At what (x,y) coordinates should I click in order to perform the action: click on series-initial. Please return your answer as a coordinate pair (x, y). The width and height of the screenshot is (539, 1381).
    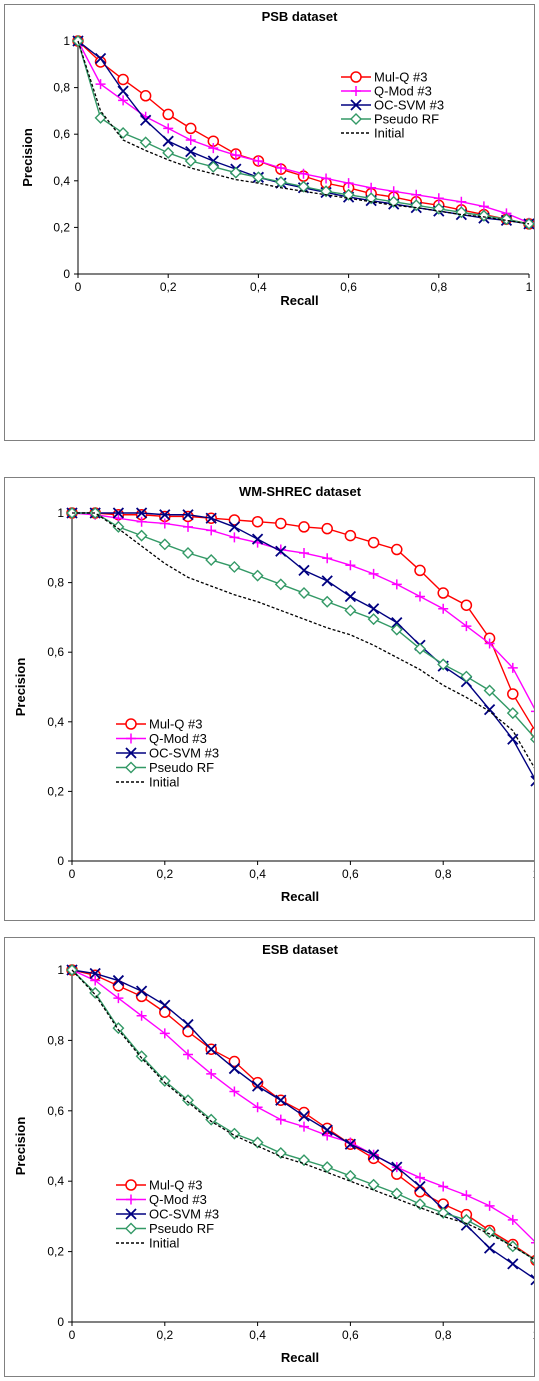
    Looking at the image, I should click on (303, 132).